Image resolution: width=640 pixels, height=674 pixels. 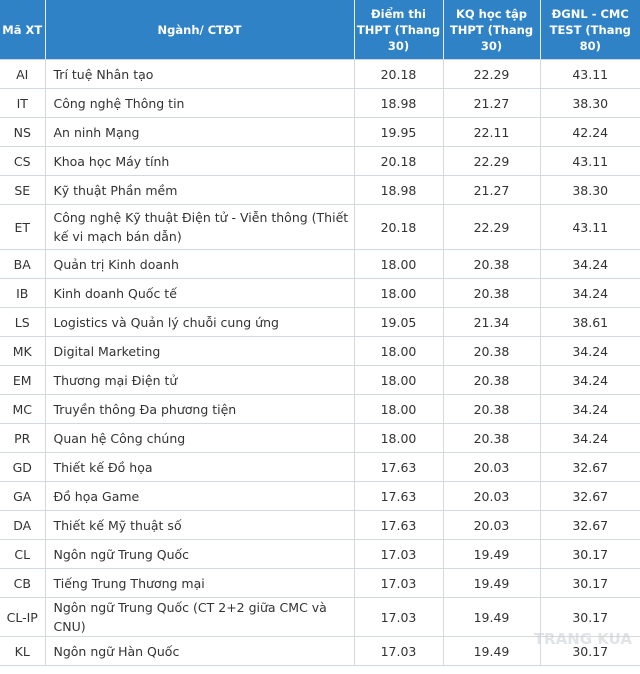 I want to click on header-program: Ngành/ CTĐT, so click(x=200, y=30).